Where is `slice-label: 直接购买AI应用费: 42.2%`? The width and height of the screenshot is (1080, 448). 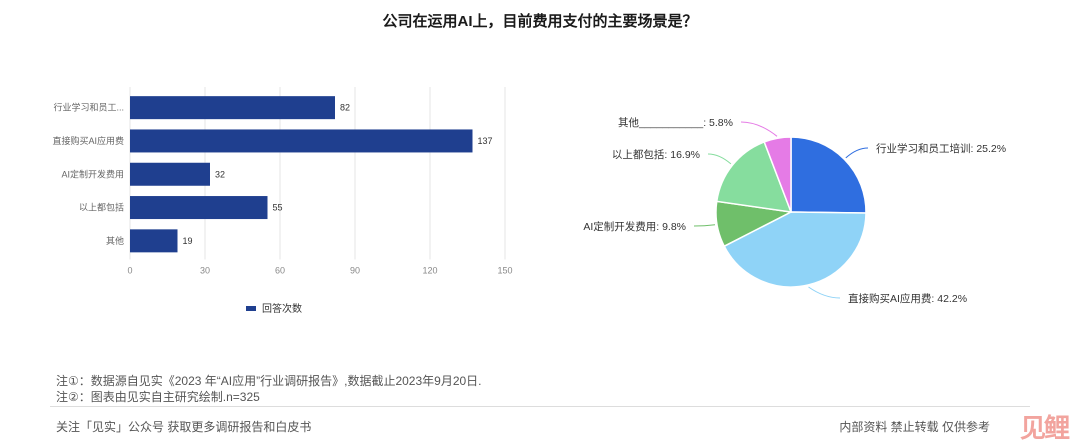 slice-label: 直接购买AI应用费: 42.2% is located at coordinates (907, 298).